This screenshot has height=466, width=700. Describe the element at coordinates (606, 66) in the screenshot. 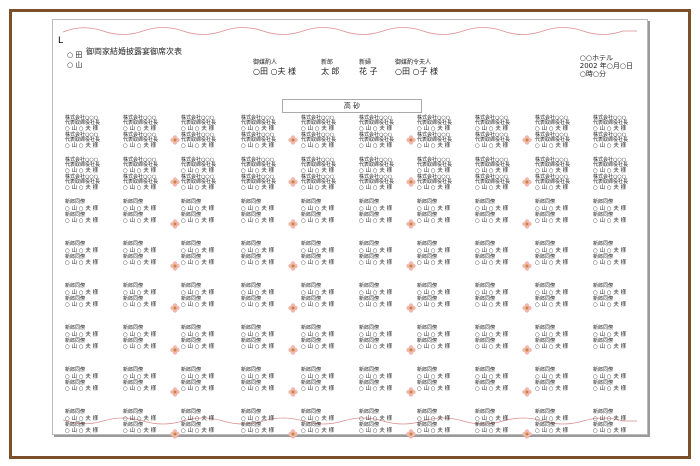

I see `event-date: 2002 年○月○日` at that location.